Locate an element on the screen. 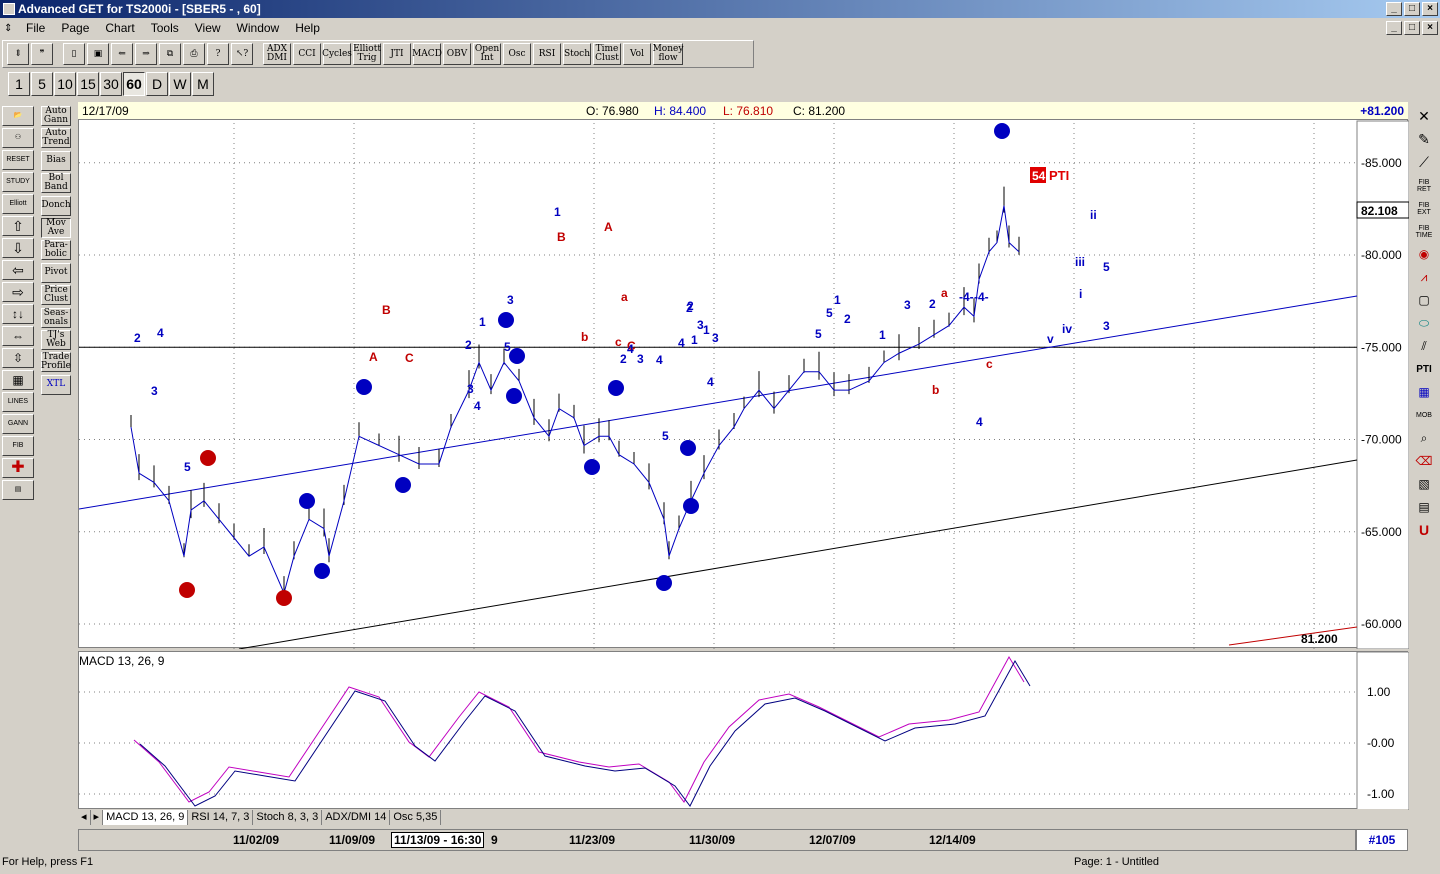 The height and width of the screenshot is (874, 1440). zoom-icon: ⌕ is located at coordinates (1424, 438).